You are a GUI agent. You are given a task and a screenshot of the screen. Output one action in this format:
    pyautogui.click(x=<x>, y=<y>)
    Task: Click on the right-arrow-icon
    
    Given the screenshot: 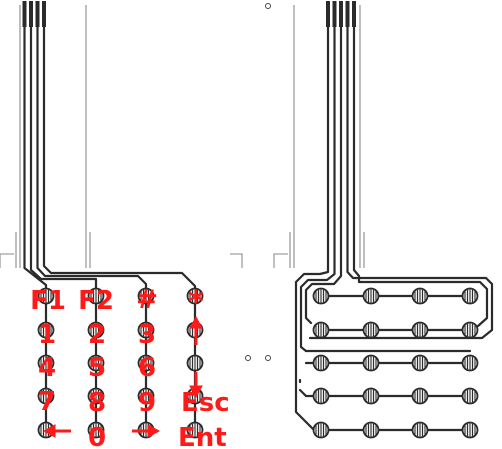 What is the action you would take?
    pyautogui.click(x=146, y=431)
    